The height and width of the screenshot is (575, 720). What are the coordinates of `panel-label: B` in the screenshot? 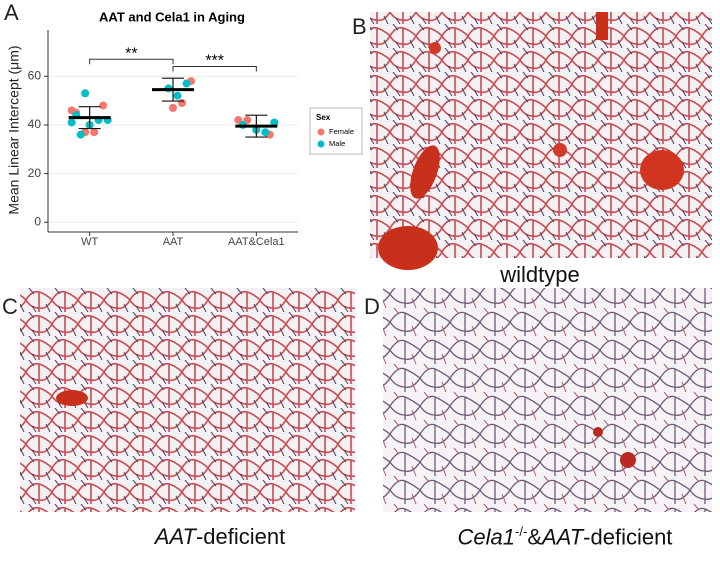 It's located at (359, 26).